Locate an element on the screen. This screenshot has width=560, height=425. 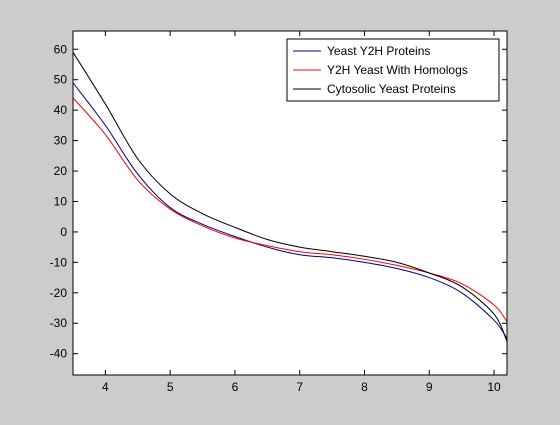
y-tick-label: 10 is located at coordinates (61, 201).